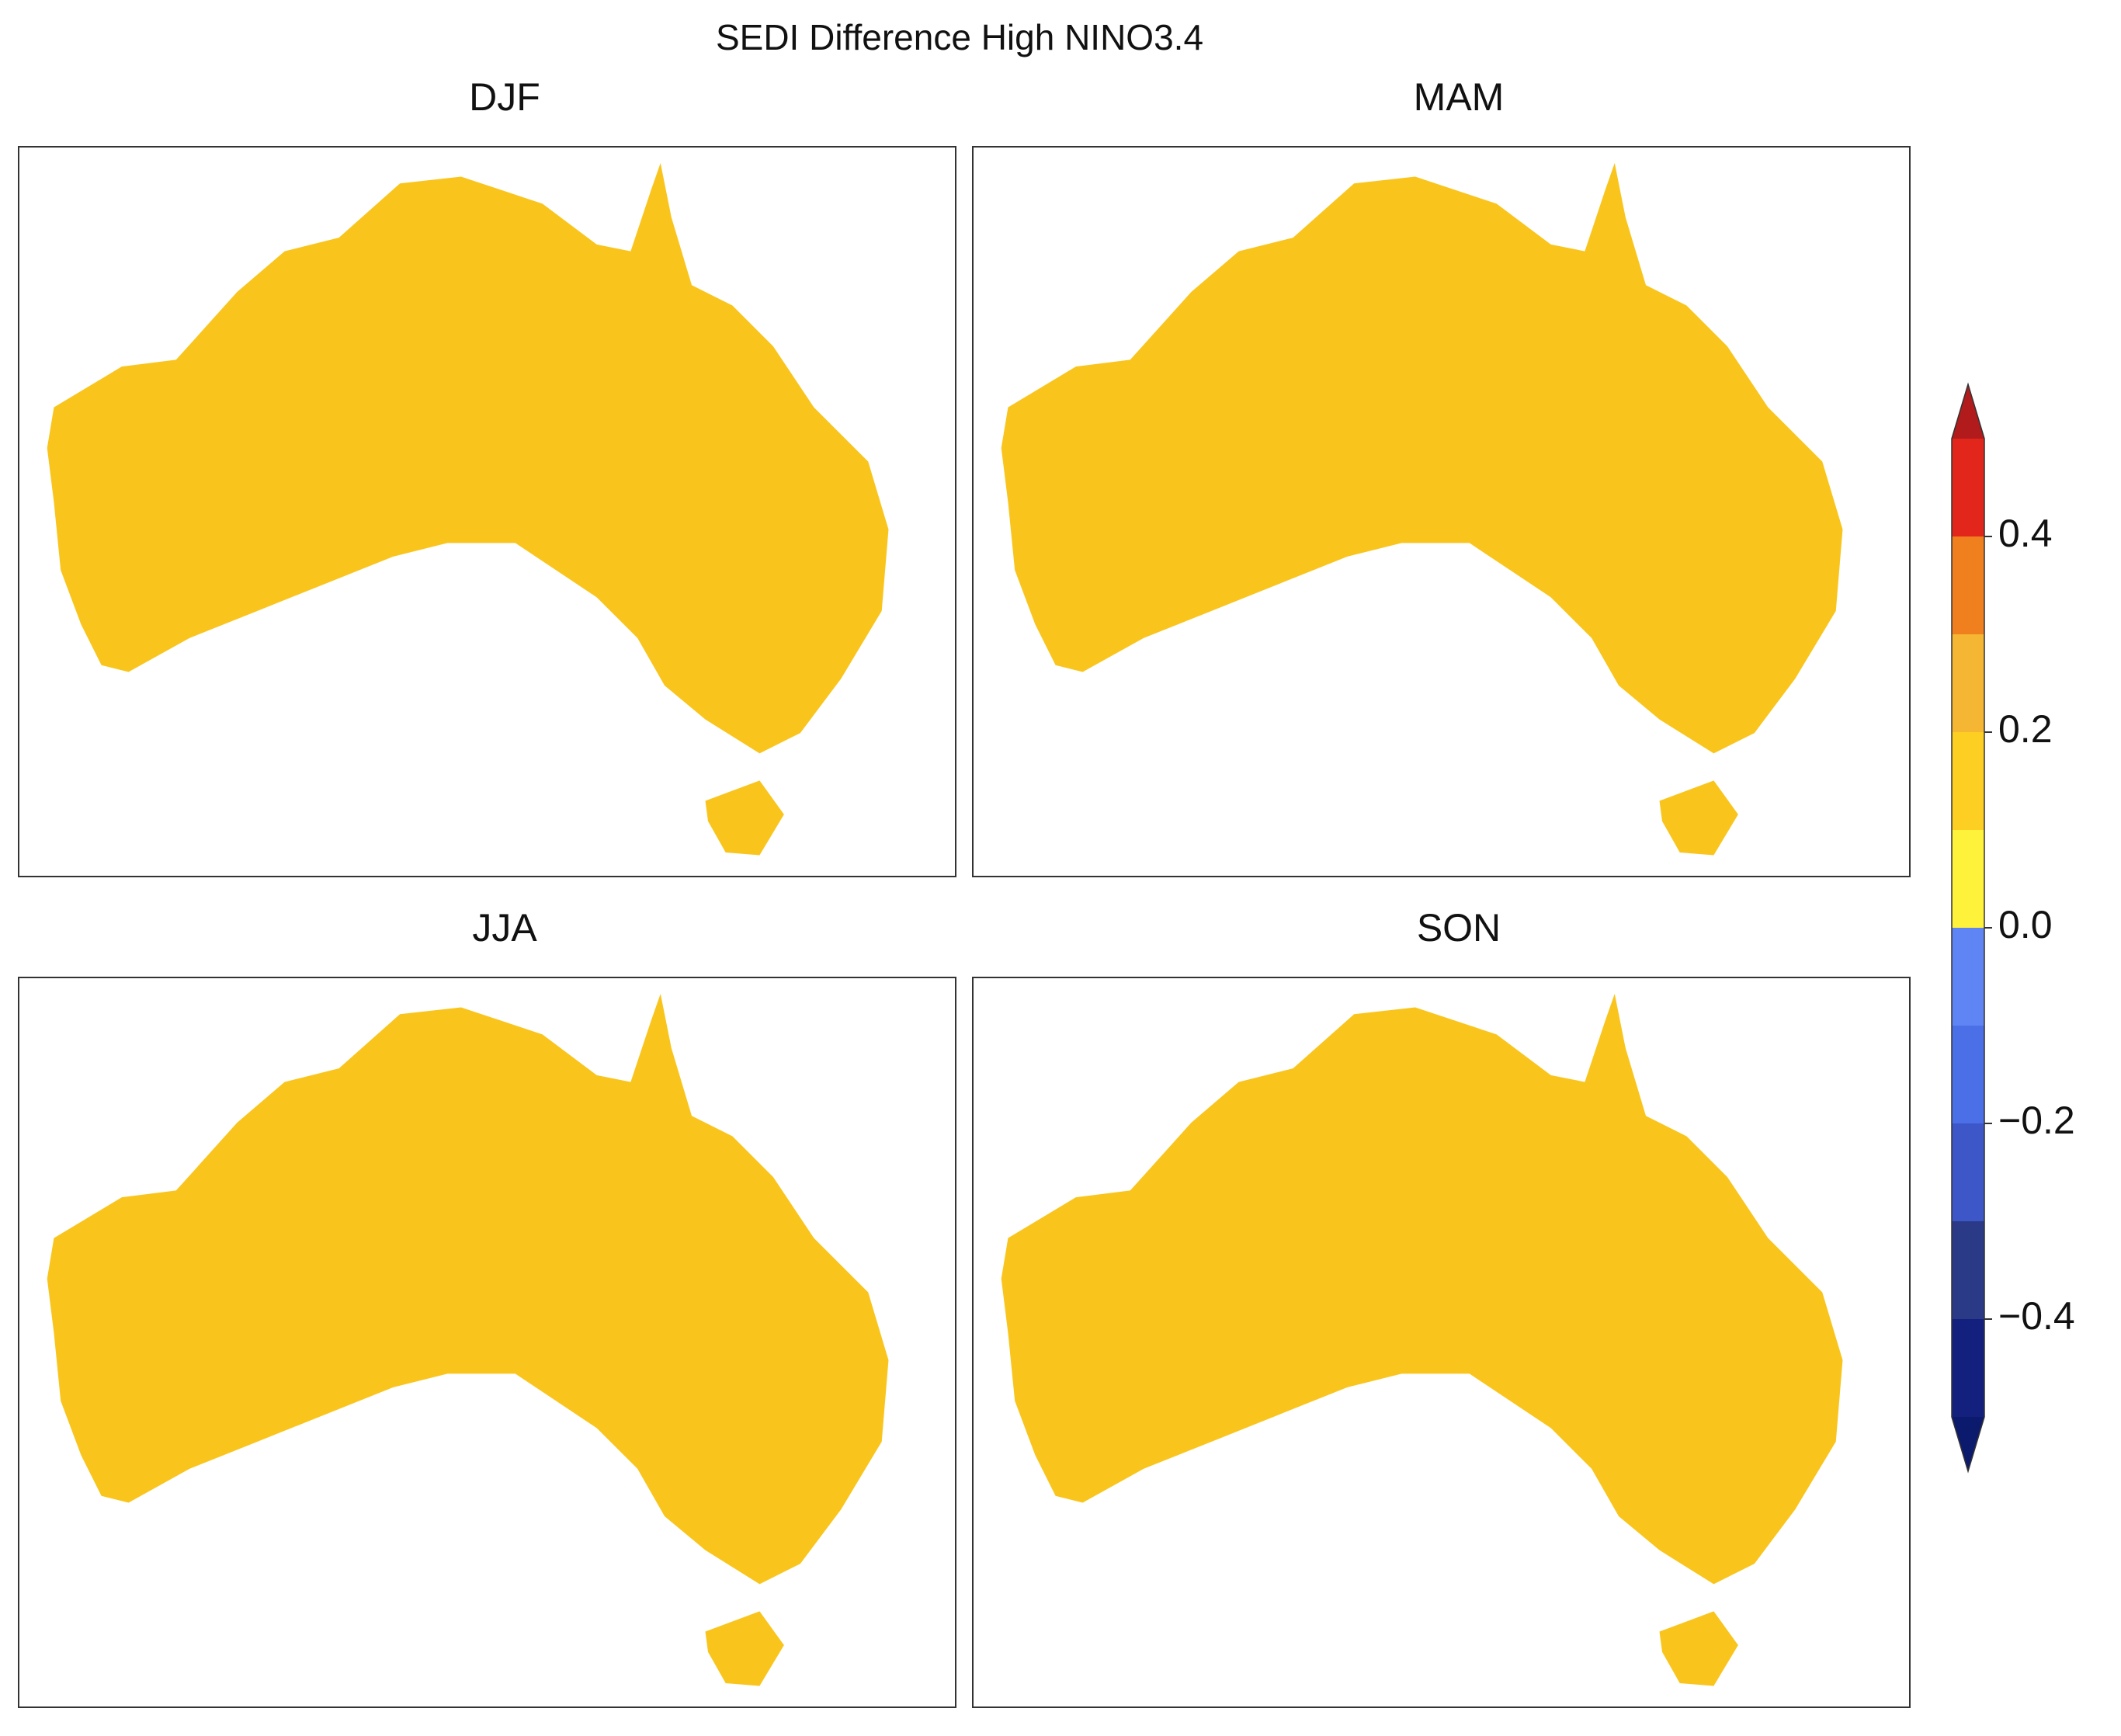 This screenshot has height=1736, width=2121. I want to click on panel-title: MAM, so click(1459, 97).